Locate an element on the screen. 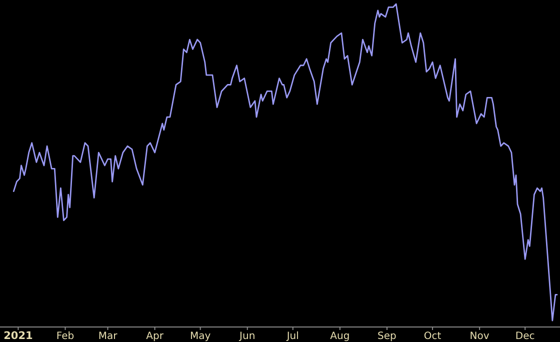 This screenshot has height=342, width=560. x-tick-label: Apr is located at coordinates (155, 336).